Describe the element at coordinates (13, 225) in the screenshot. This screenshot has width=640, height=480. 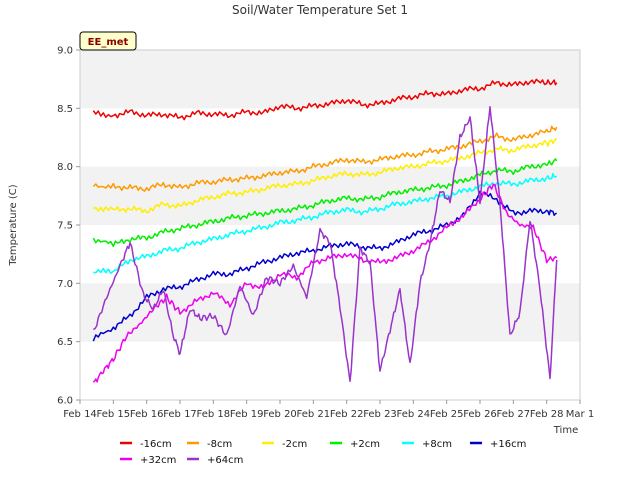
I see `y-axis-label: Temperature (C)` at that location.